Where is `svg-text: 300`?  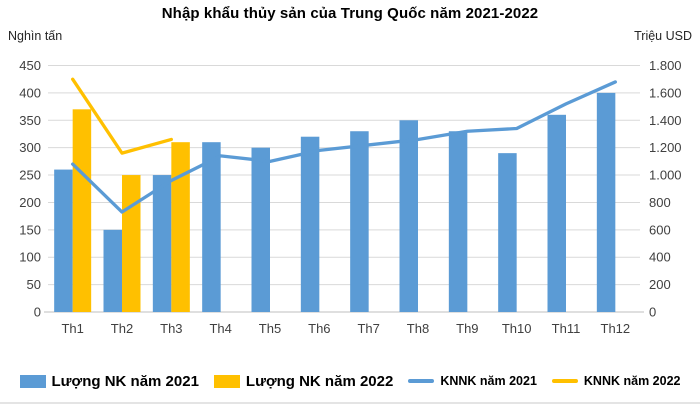
svg-text: 300 is located at coordinates (30, 147).